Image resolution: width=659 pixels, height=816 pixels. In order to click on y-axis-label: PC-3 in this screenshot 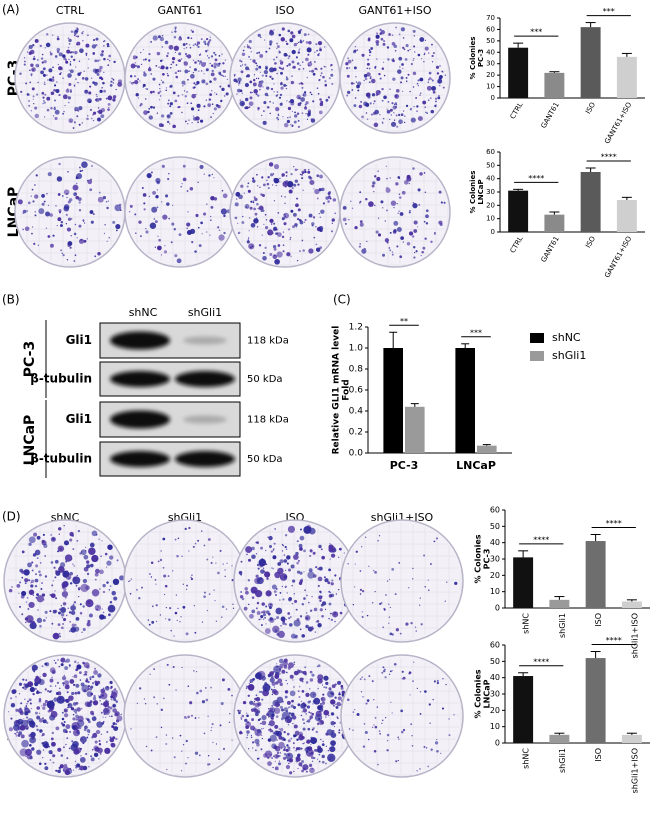, I will do `click(481, 58)`.